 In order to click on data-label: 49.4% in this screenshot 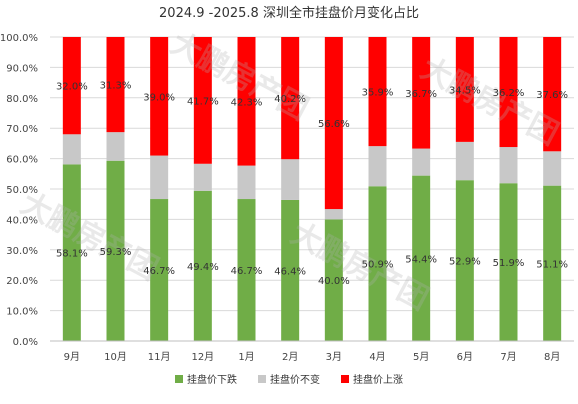, I will do `click(203, 267)`.